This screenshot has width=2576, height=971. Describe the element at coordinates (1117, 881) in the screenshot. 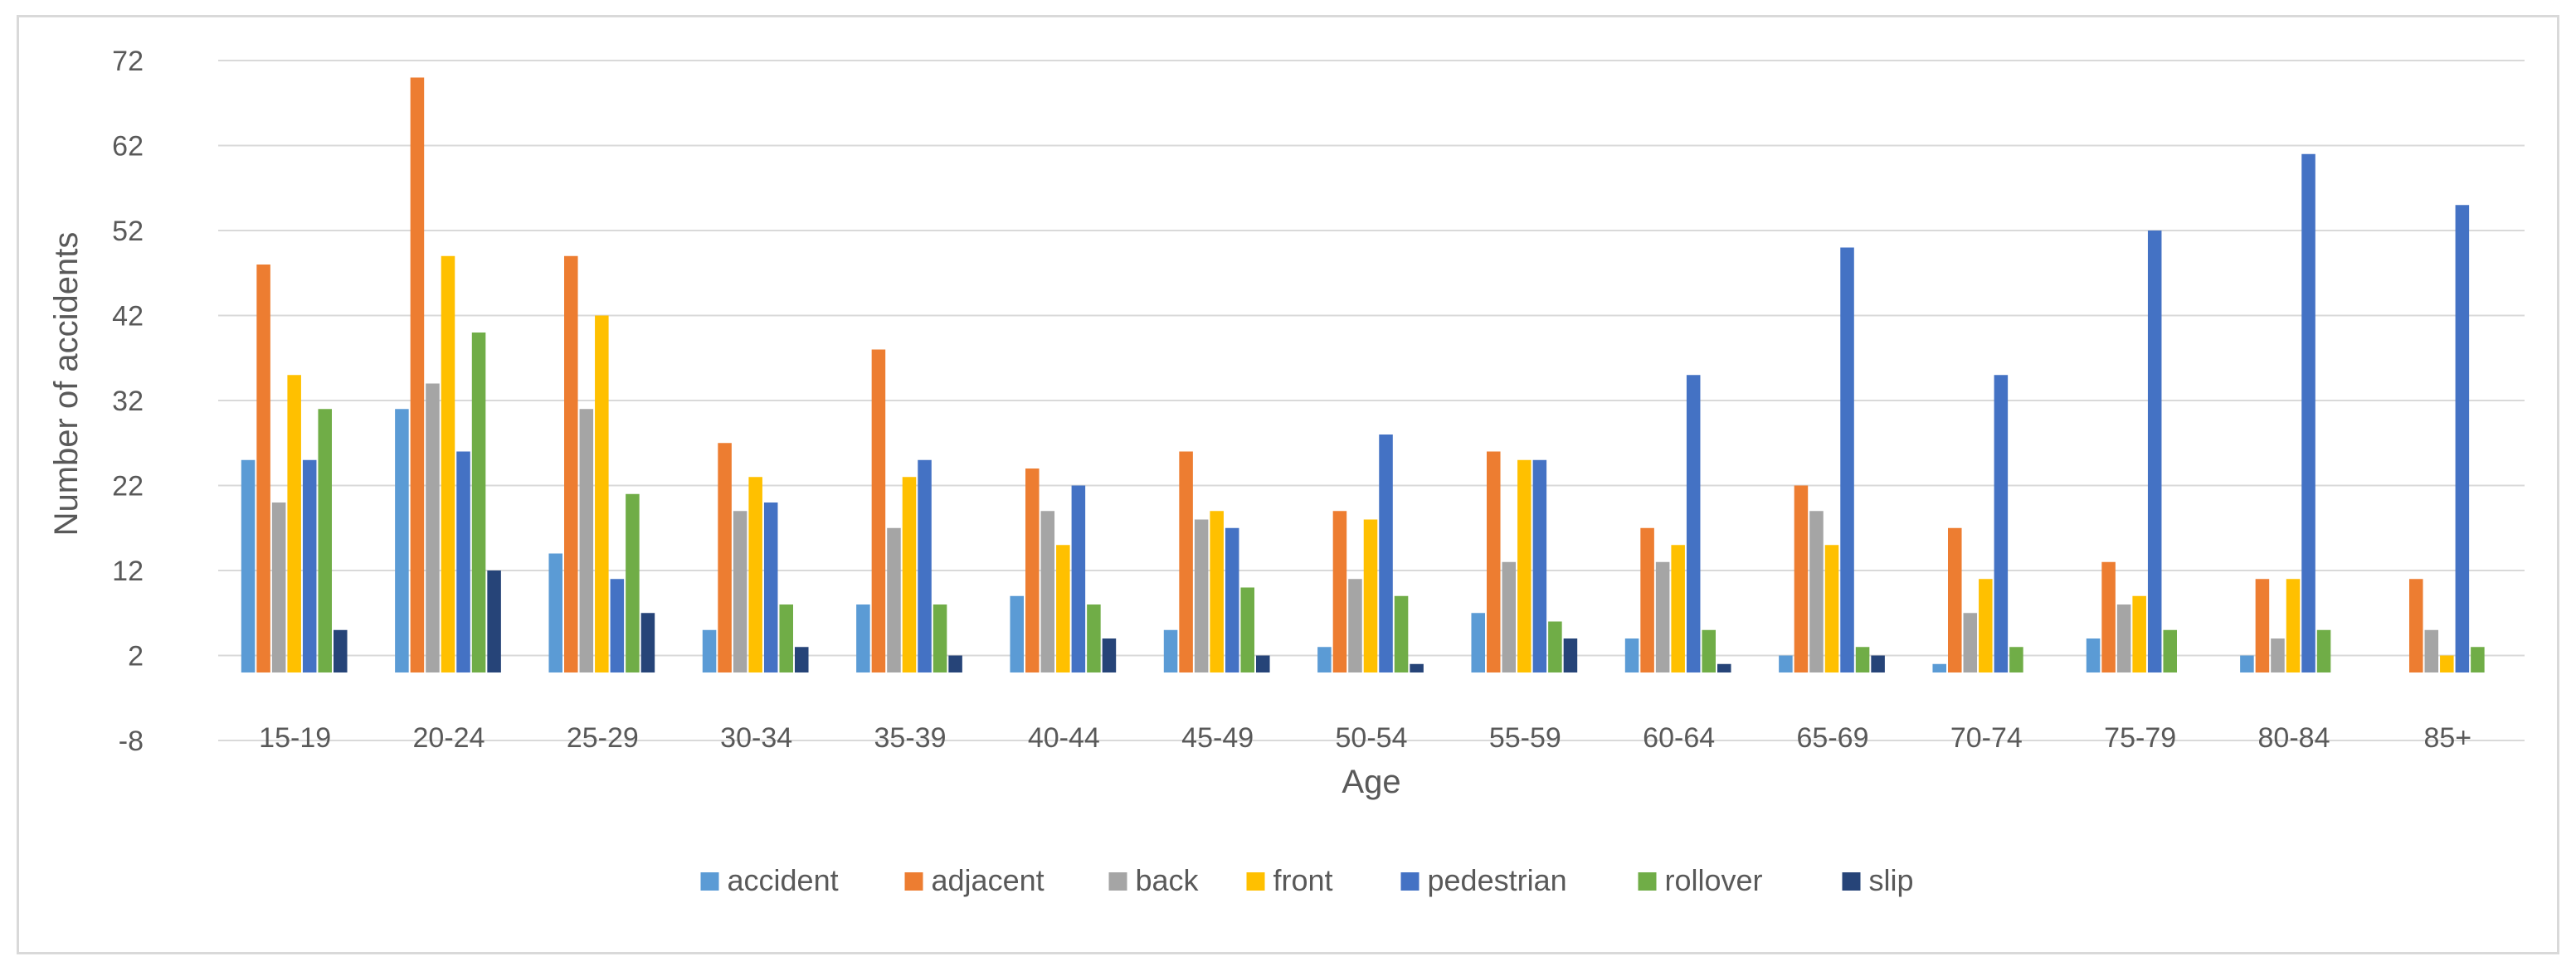

I see `legend-swatch-back` at that location.